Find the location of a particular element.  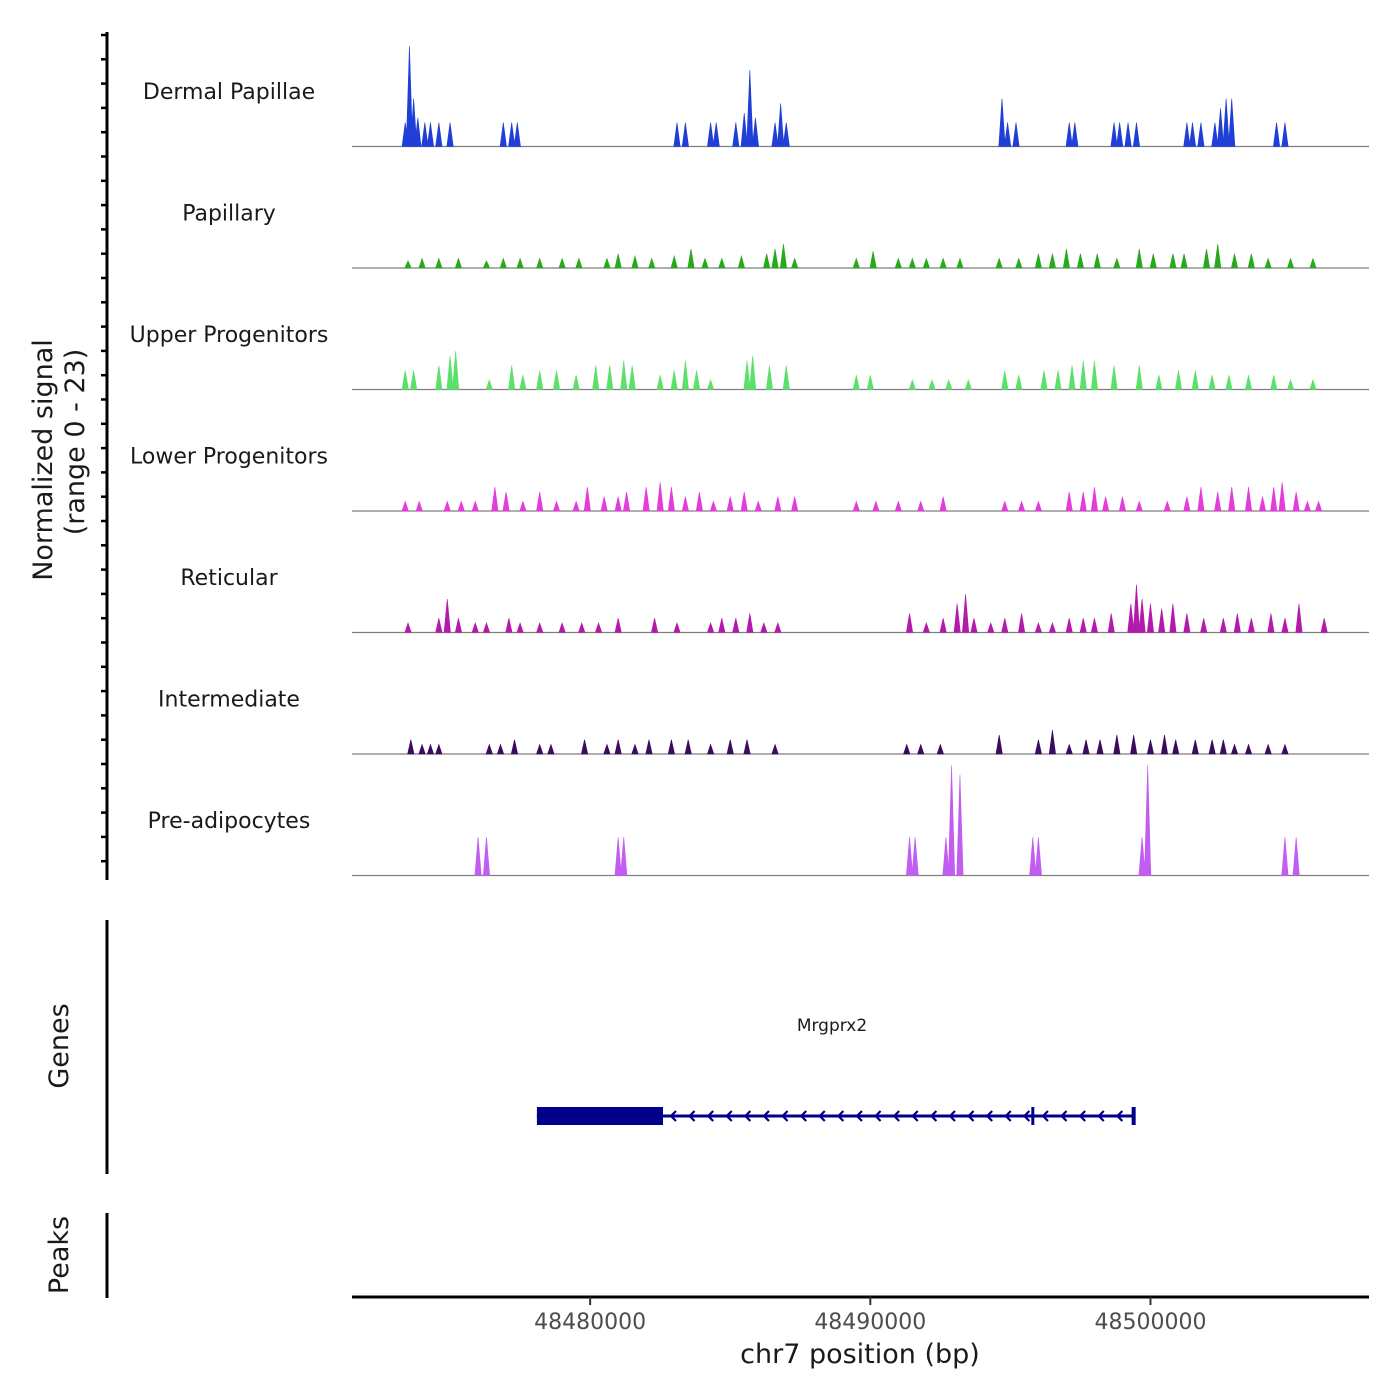

y-axis-title-line1: Normalized signal is located at coordinates (43, 460).